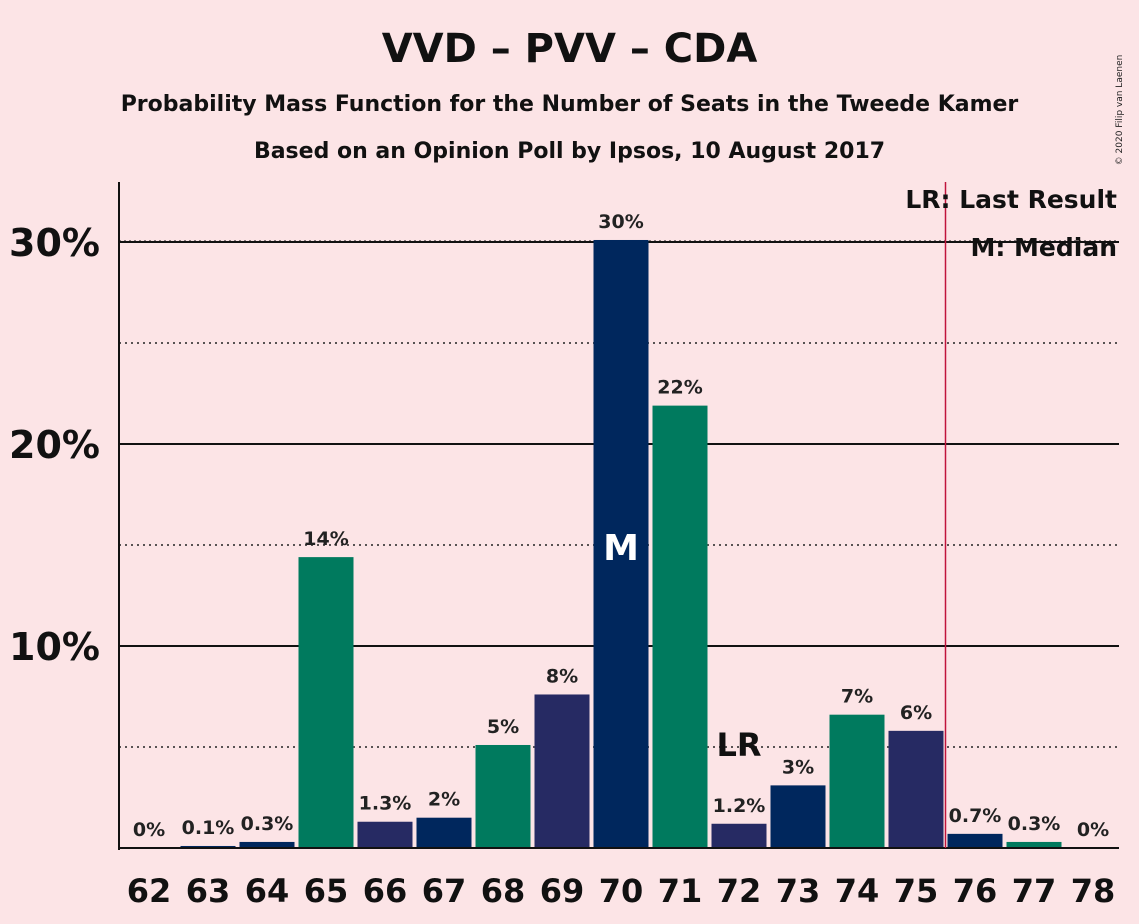 Image resolution: width=1139 pixels, height=924 pixels. Describe the element at coordinates (621, 891) in the screenshot. I see `x-tick-label: 70` at that location.